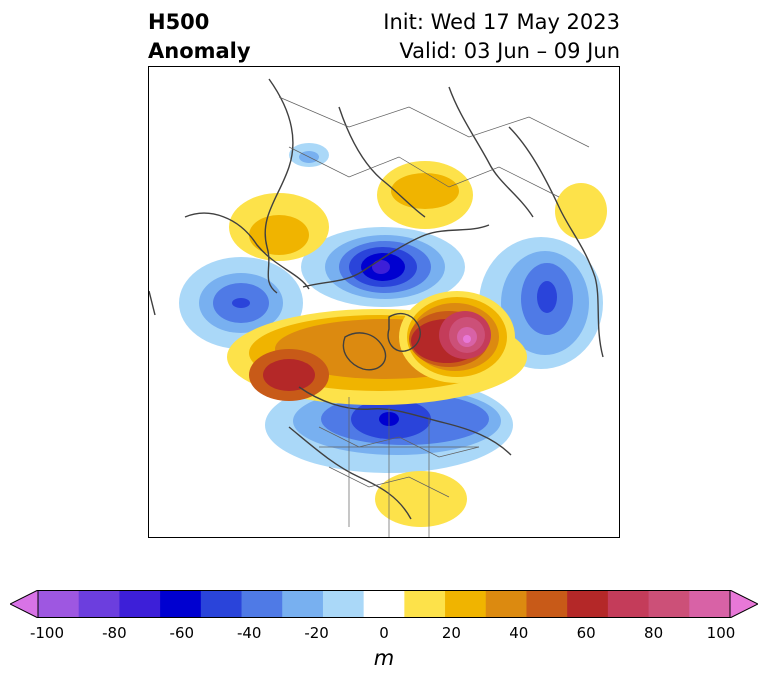 This screenshot has width=768, height=684. I want to click on colorbar, so click(384, 604).